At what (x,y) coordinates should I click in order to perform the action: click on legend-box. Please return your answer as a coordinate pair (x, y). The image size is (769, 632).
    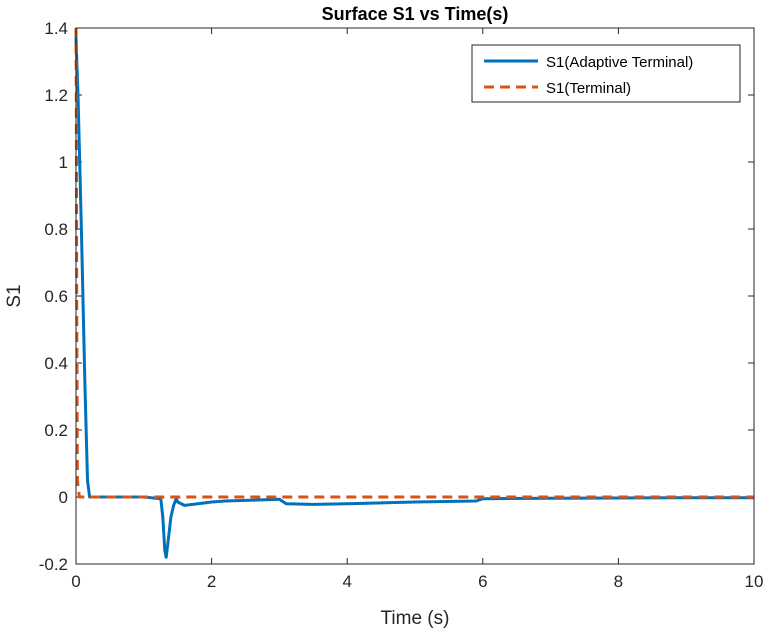
    Looking at the image, I should click on (606, 73).